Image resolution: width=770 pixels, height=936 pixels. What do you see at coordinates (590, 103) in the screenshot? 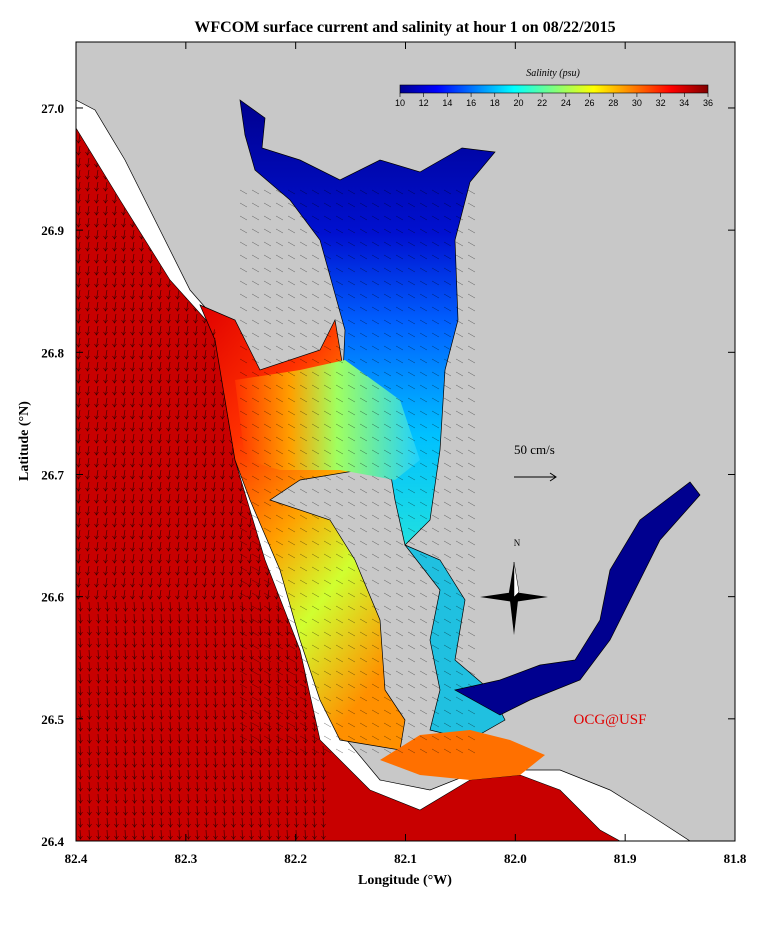
I see `colorbar-tick-label: 26` at bounding box center [590, 103].